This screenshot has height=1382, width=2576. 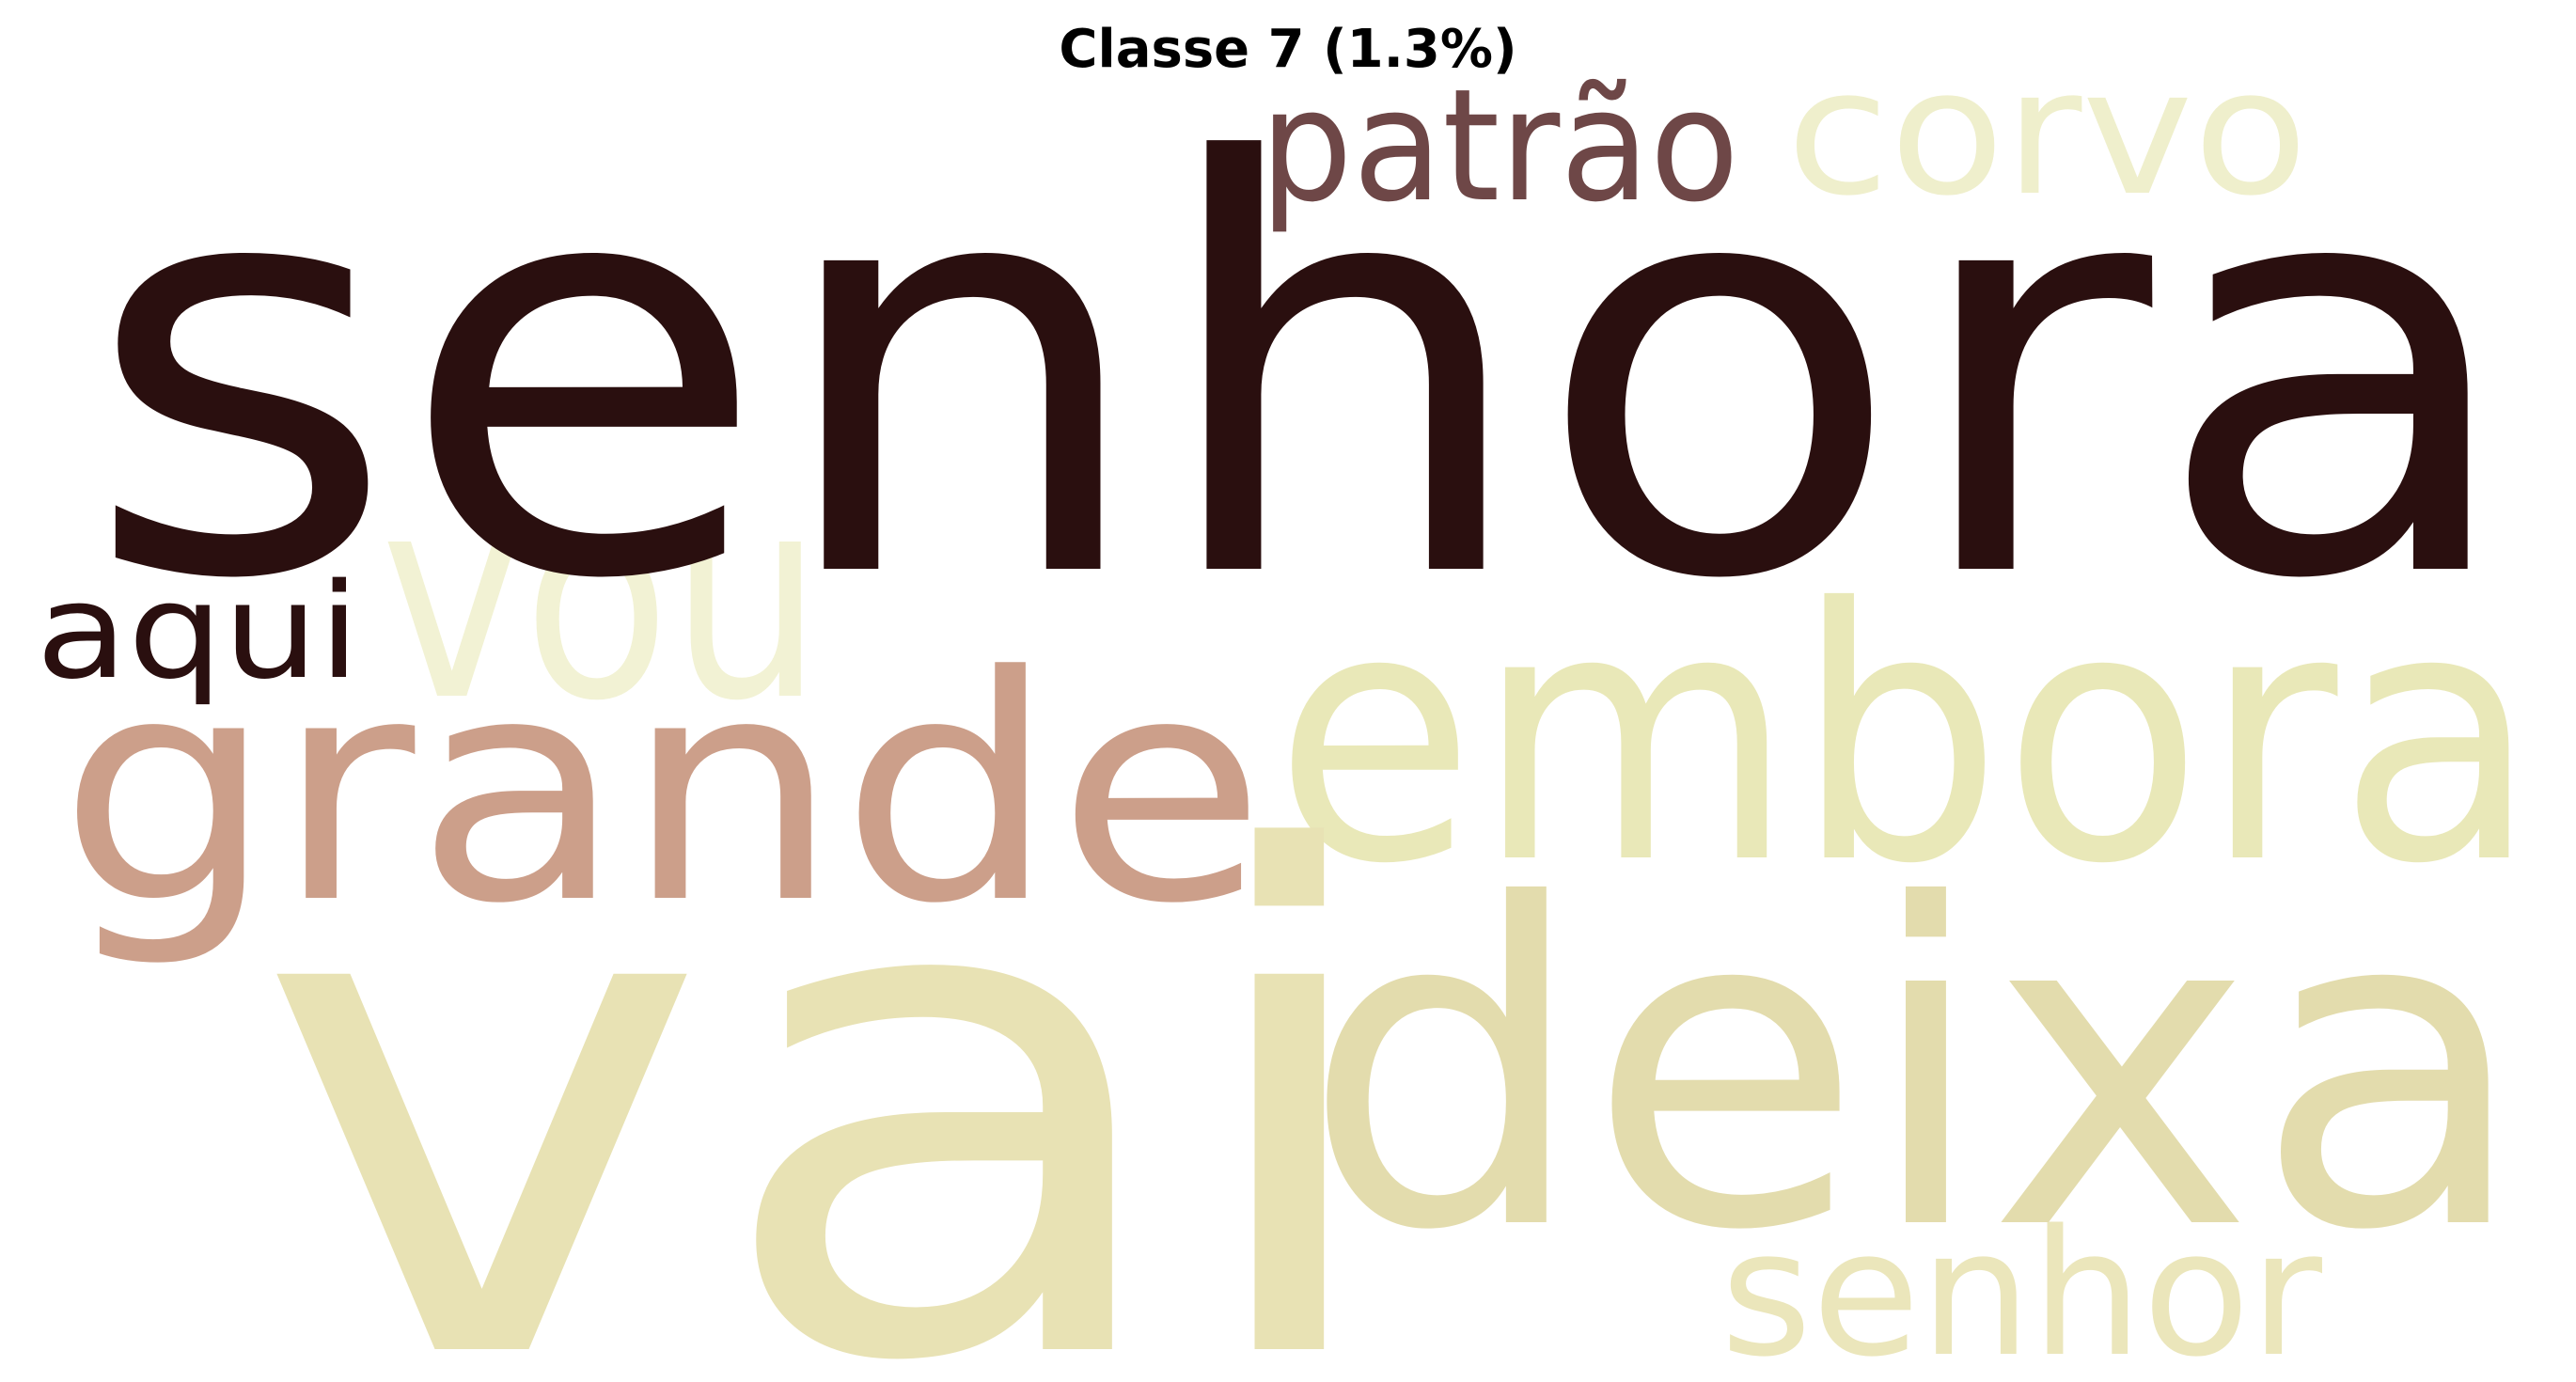 I want to click on word-grande: grande, so click(x=662, y=790).